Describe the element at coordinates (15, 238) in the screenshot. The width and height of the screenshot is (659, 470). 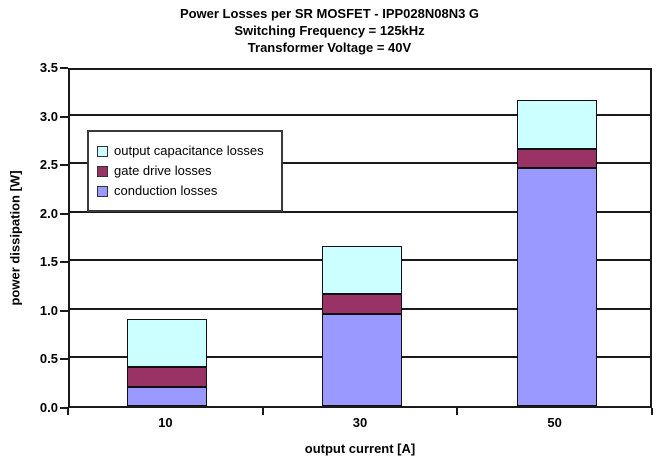
I see `y-axis-title: power dissipation [W]` at that location.